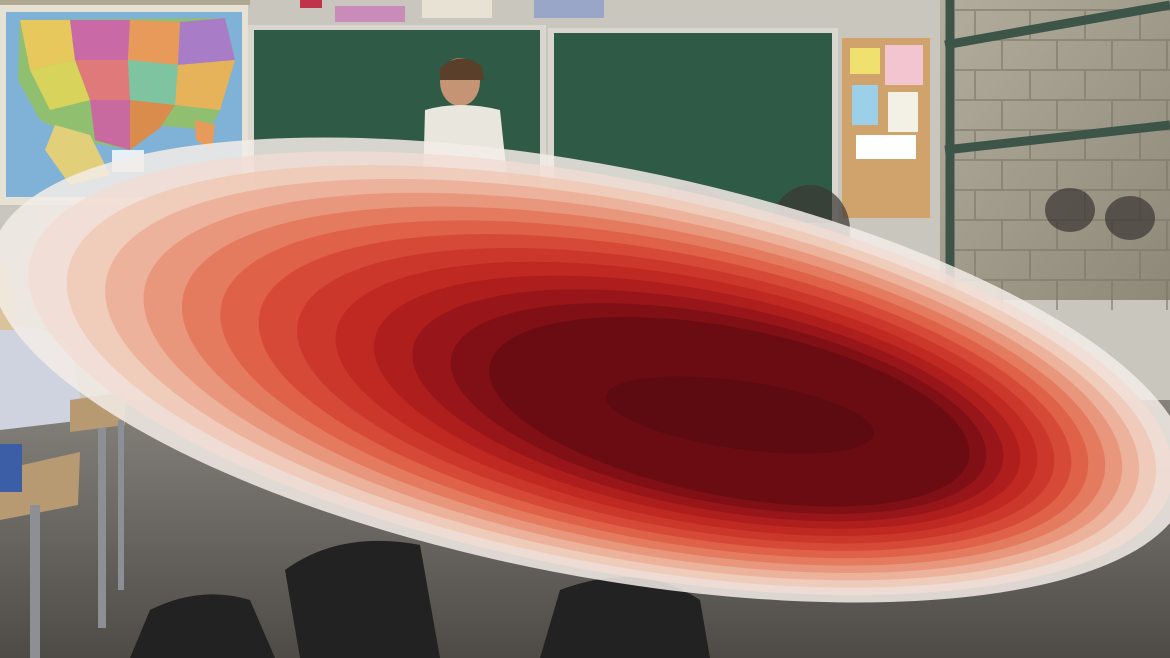 The width and height of the screenshot is (1170, 658). I want to click on bulletin-board, so click(886, 128).